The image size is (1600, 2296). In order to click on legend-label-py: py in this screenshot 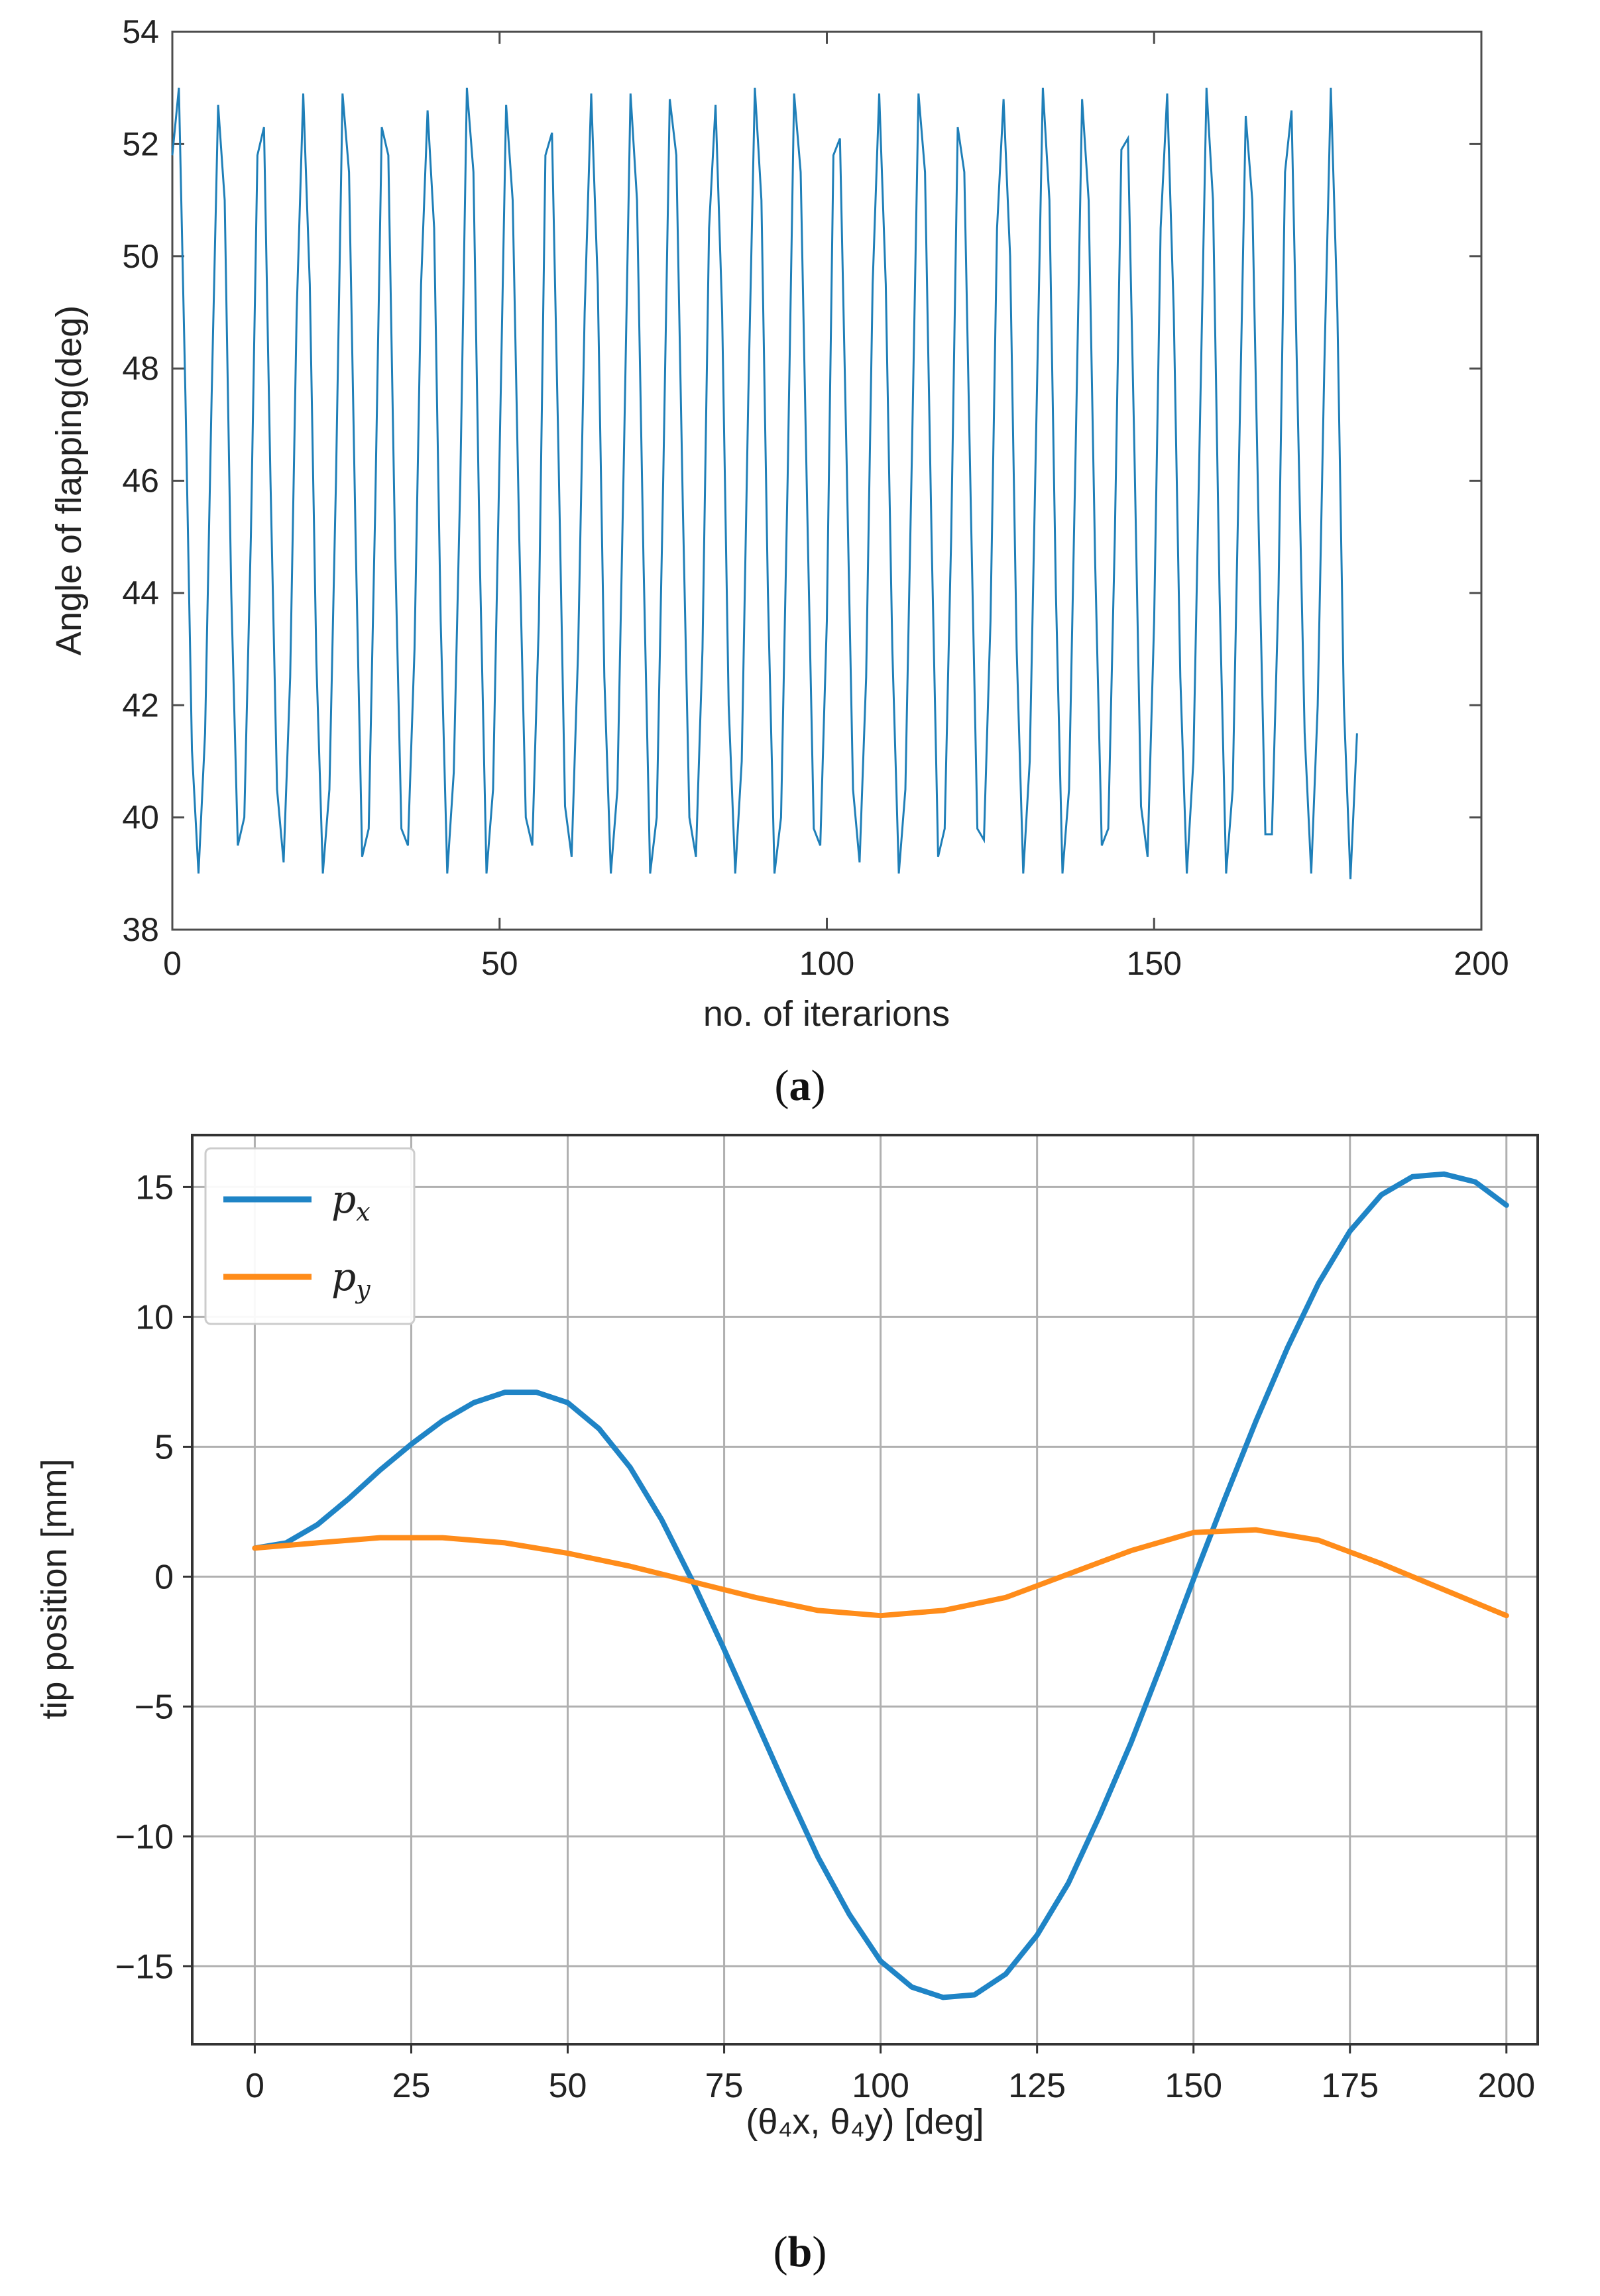, I will do `click(351, 1279)`.